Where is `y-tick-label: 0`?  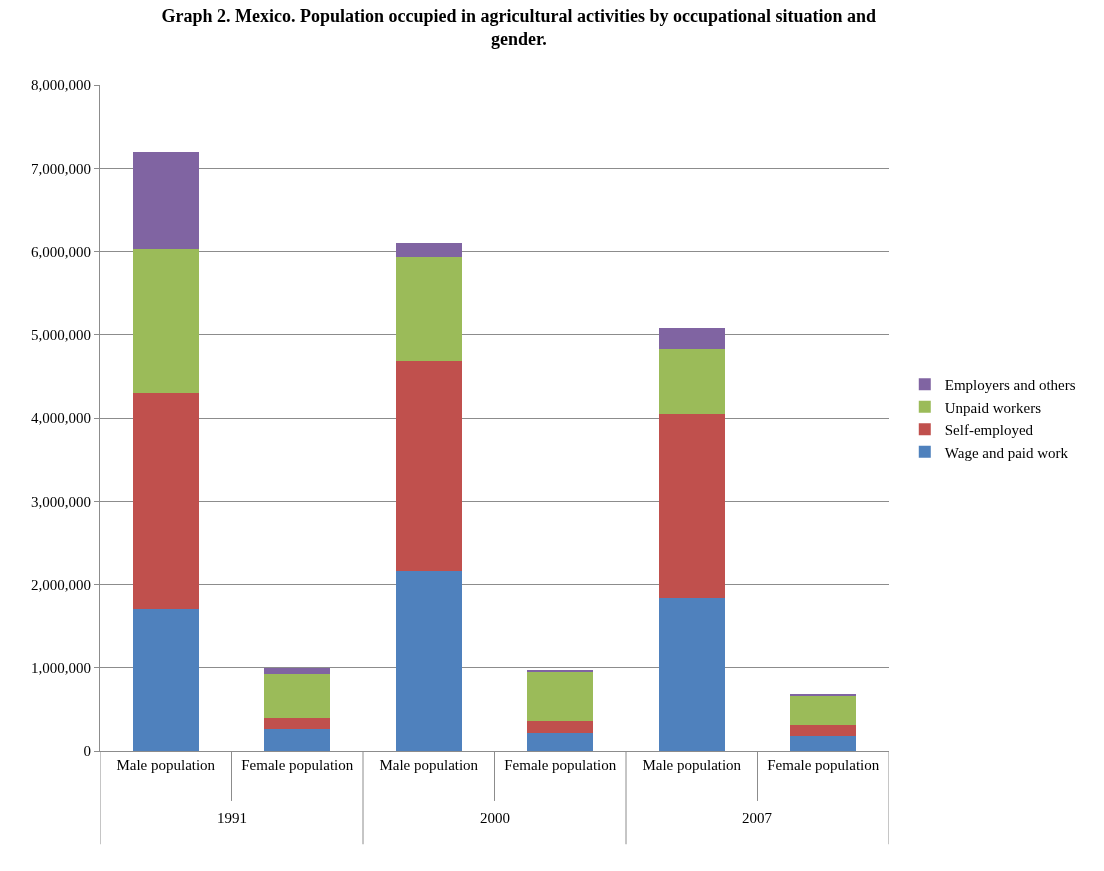 y-tick-label: 0 is located at coordinates (87, 751).